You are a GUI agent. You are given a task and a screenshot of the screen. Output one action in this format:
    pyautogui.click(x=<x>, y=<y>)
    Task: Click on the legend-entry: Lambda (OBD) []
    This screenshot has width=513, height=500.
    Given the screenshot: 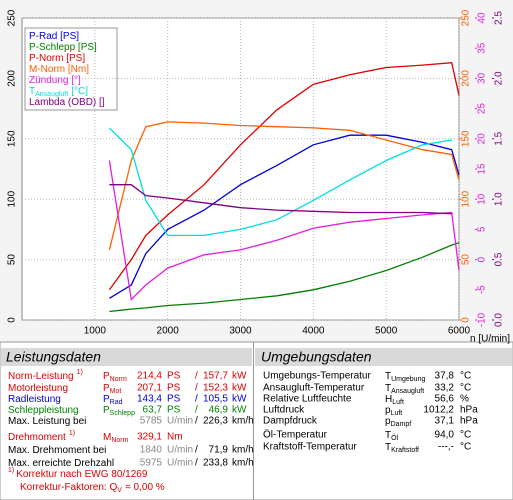 What is the action you would take?
    pyautogui.click(x=67, y=102)
    